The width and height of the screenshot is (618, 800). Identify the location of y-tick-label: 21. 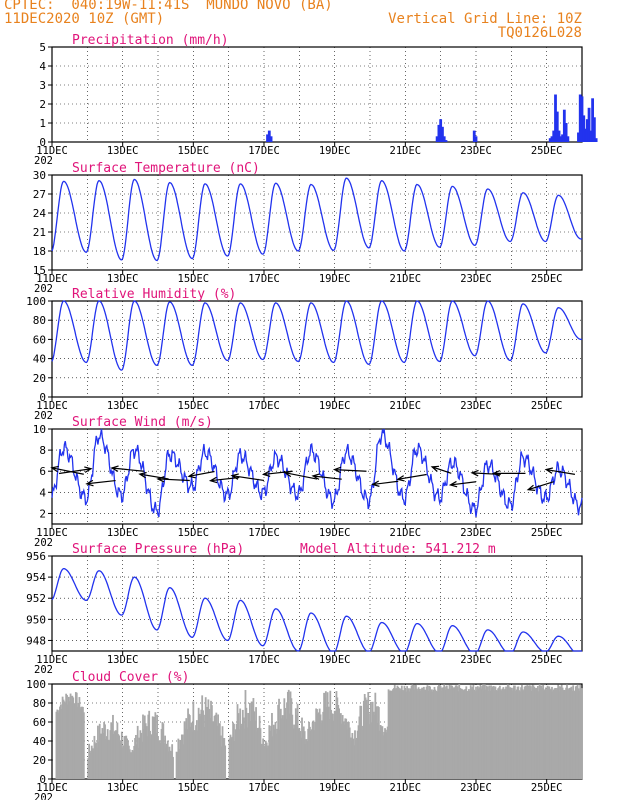
(39, 232).